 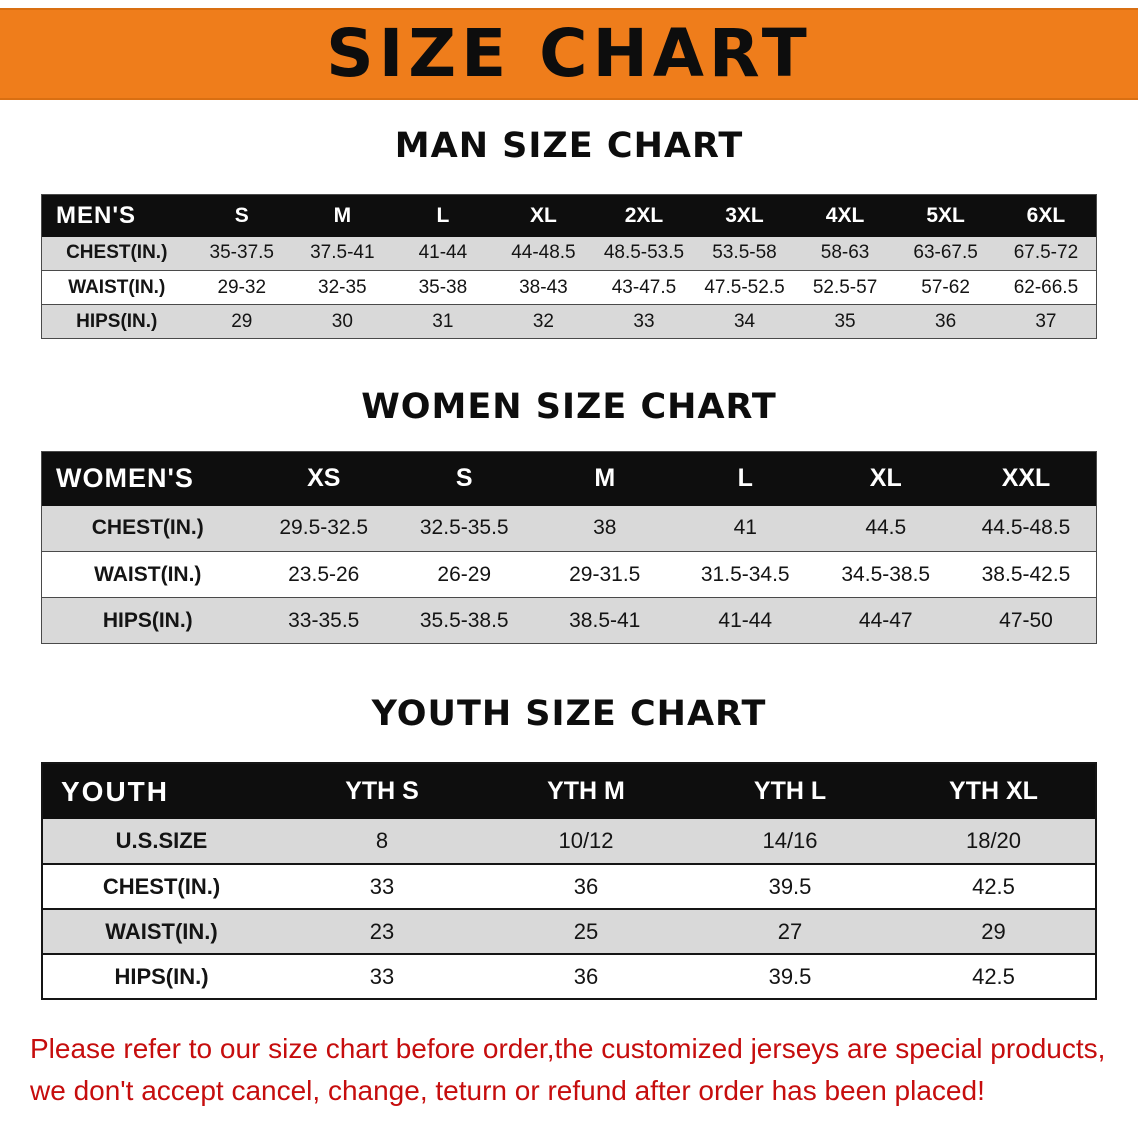 What do you see at coordinates (845, 253) in the screenshot?
I see `table-cell: 58-63` at bounding box center [845, 253].